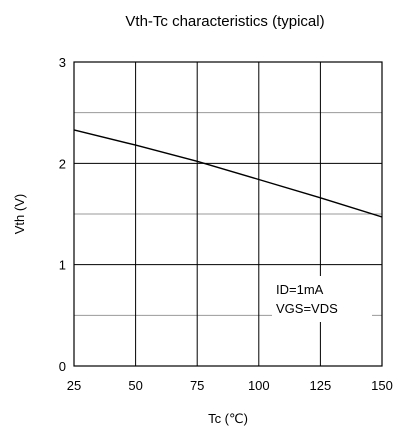 Image resolution: width=398 pixels, height=428 pixels. What do you see at coordinates (300, 289) in the screenshot?
I see `annotation-id: ID=1mA` at bounding box center [300, 289].